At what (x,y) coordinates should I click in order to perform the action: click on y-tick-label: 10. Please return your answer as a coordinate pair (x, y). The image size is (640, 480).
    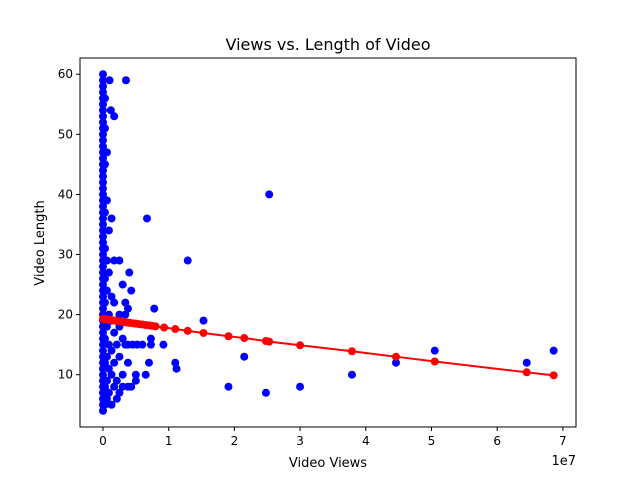
    Looking at the image, I should click on (65, 375).